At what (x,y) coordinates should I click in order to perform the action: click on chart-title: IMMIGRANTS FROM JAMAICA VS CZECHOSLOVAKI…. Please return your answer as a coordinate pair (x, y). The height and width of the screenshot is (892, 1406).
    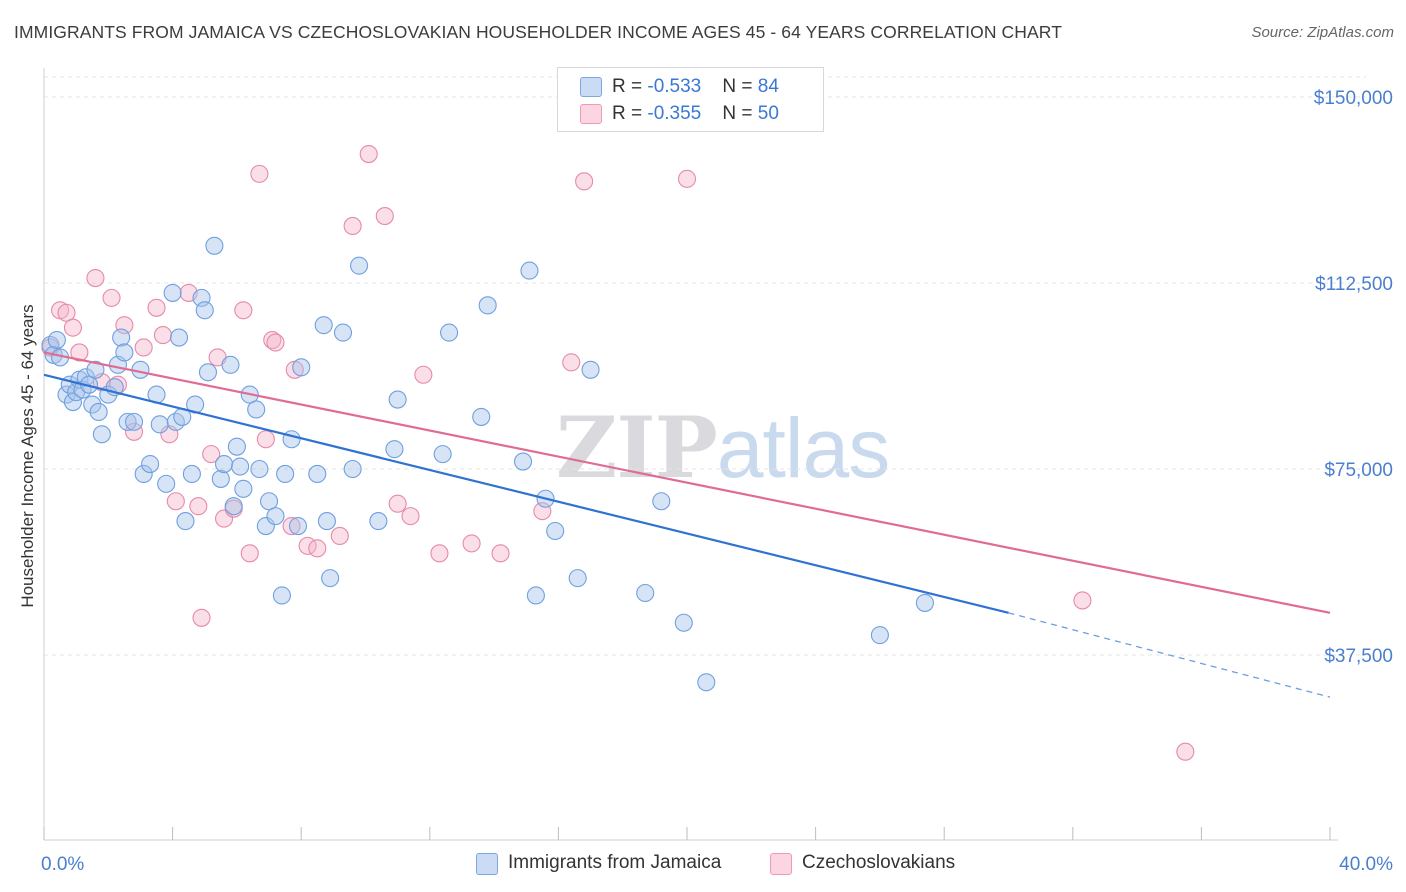
    Looking at the image, I should click on (538, 32).